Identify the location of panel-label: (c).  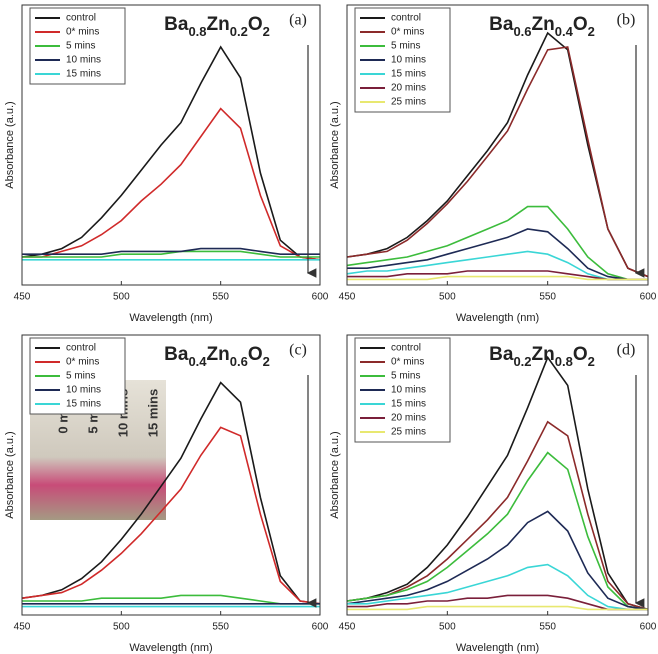
(298, 350).